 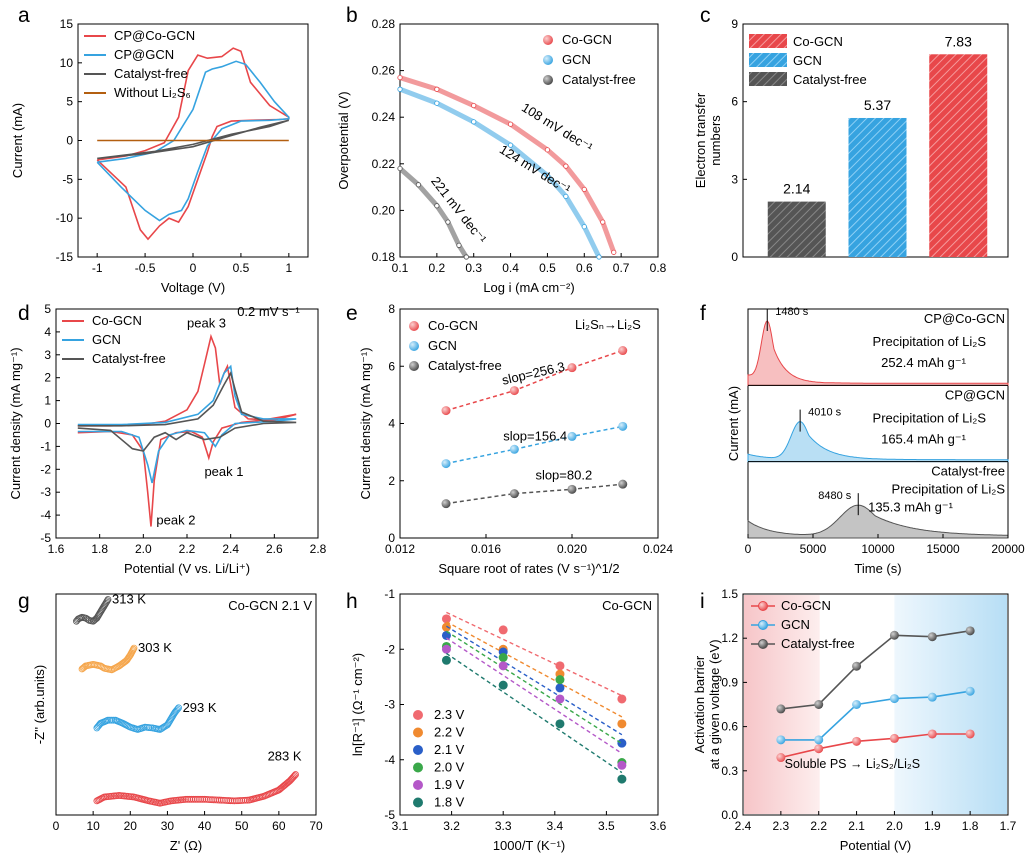 What do you see at coordinates (877, 105) in the screenshot?
I see `bar-value-label: 5.37` at bounding box center [877, 105].